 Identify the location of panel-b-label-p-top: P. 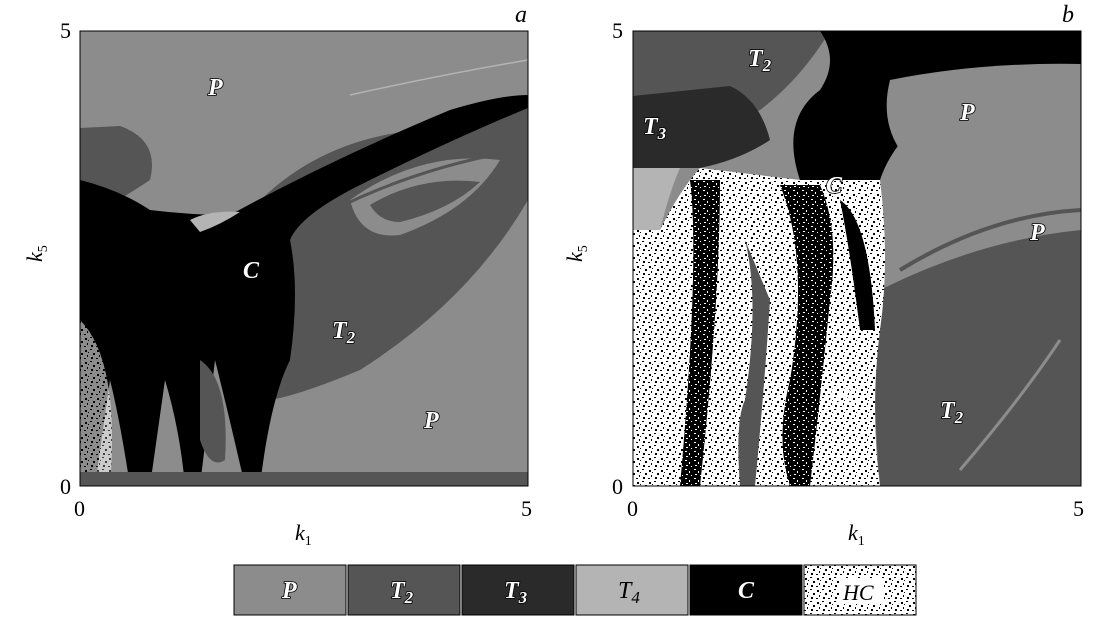
(967, 113).